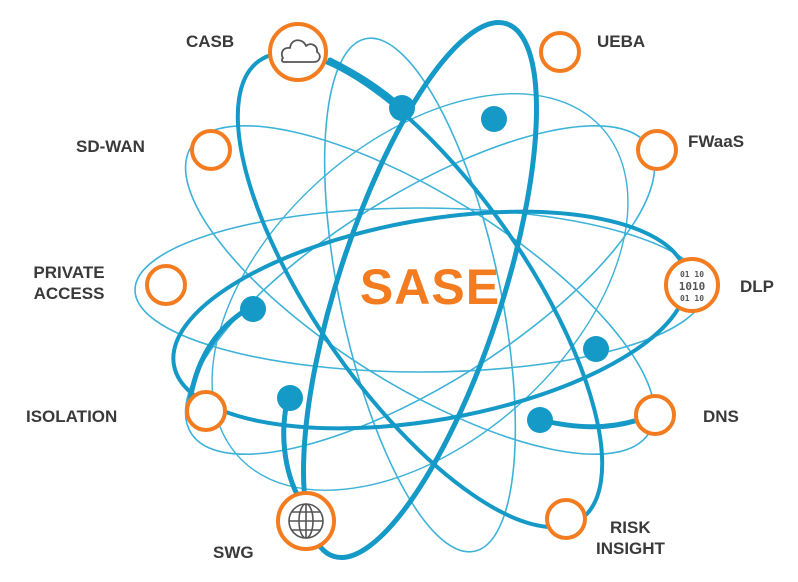  Describe the element at coordinates (166, 285) in the screenshot. I see `node-ring-private-access` at that location.